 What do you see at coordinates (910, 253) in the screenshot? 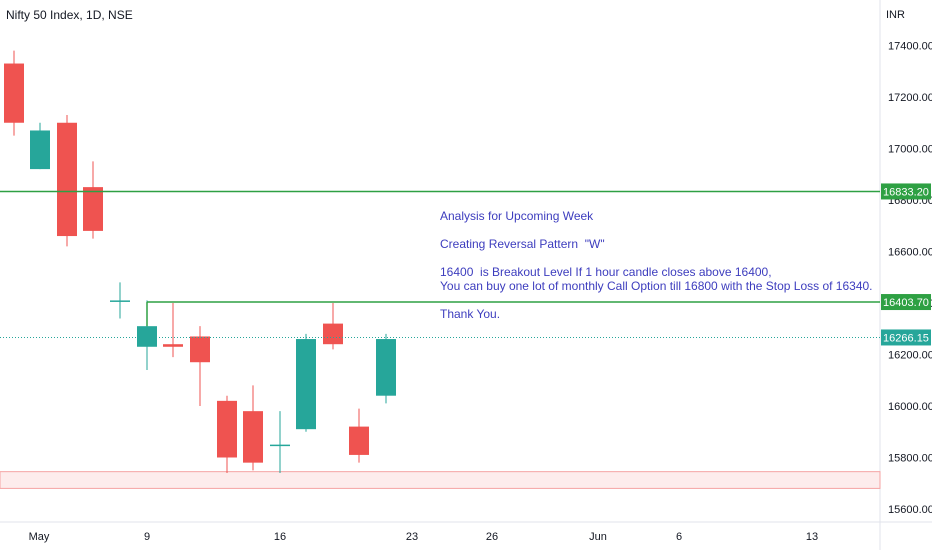
I see `y-tick-label: 16600.00` at bounding box center [910, 253].